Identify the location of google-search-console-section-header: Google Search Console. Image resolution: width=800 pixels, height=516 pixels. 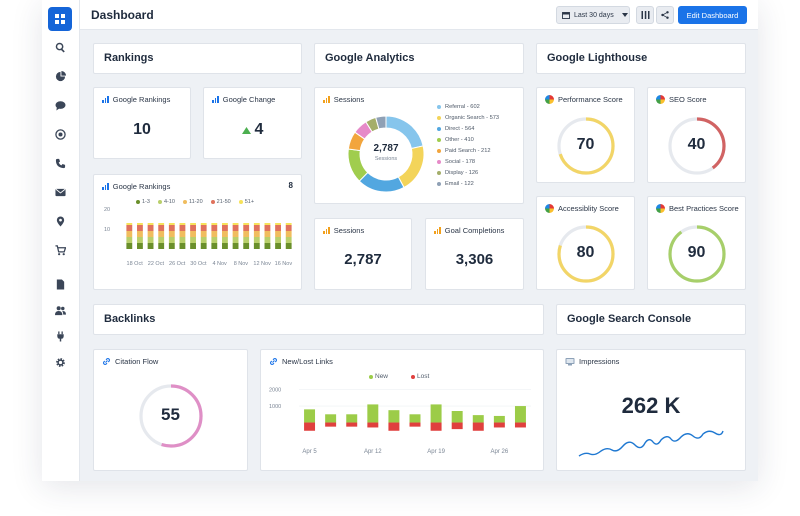
(651, 319).